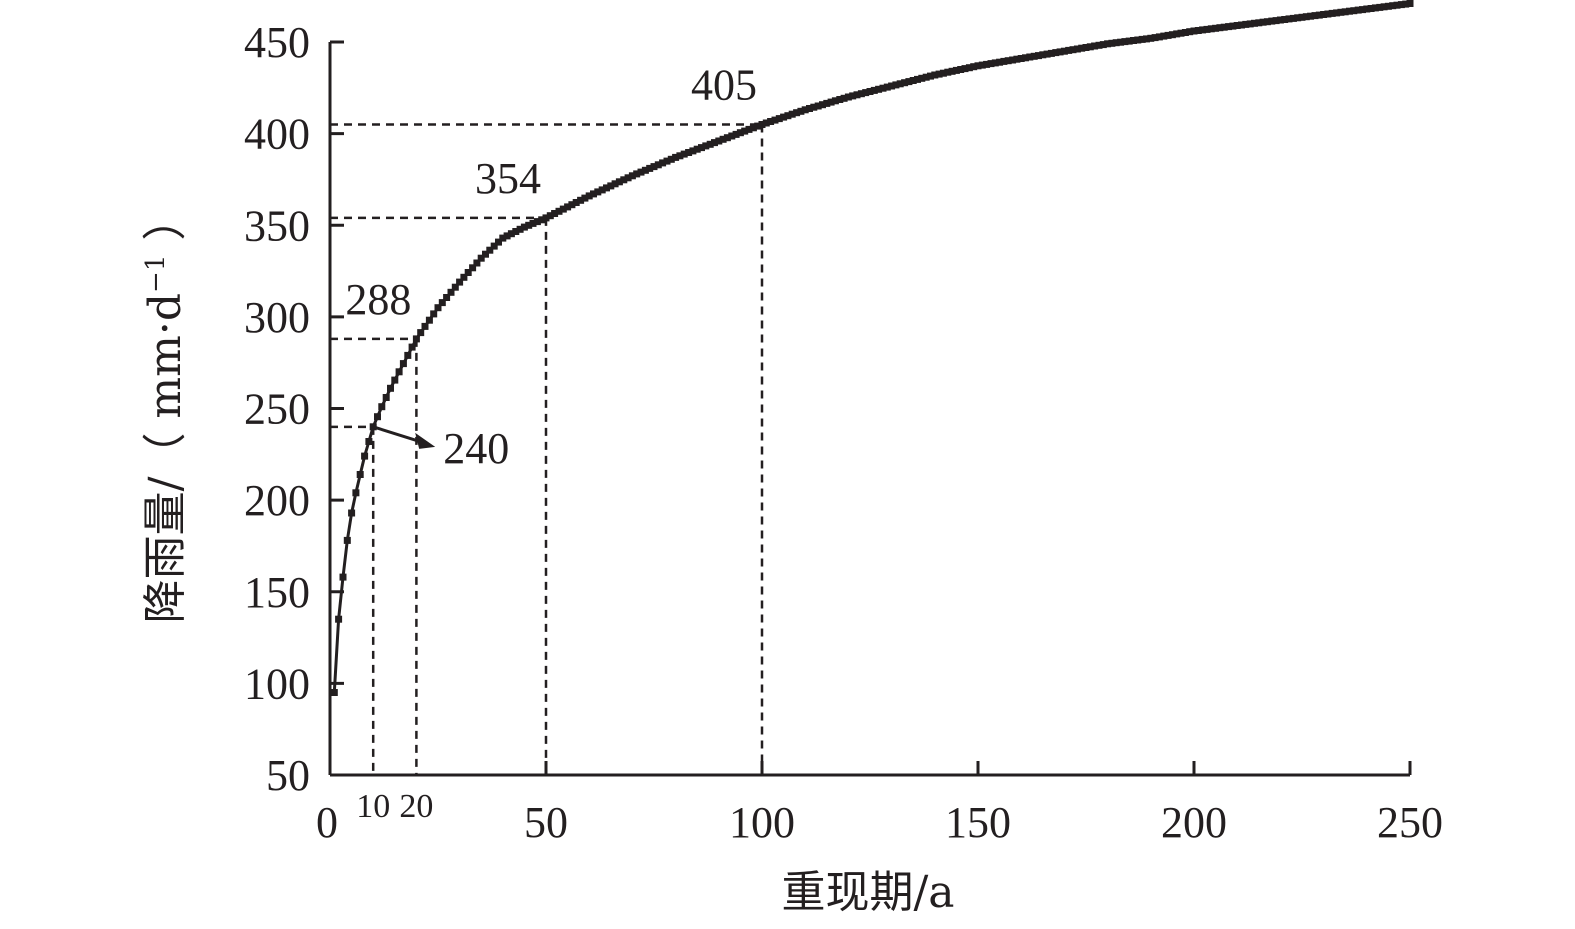  I want to click on x-tick-label: 200, so click(1194, 822).